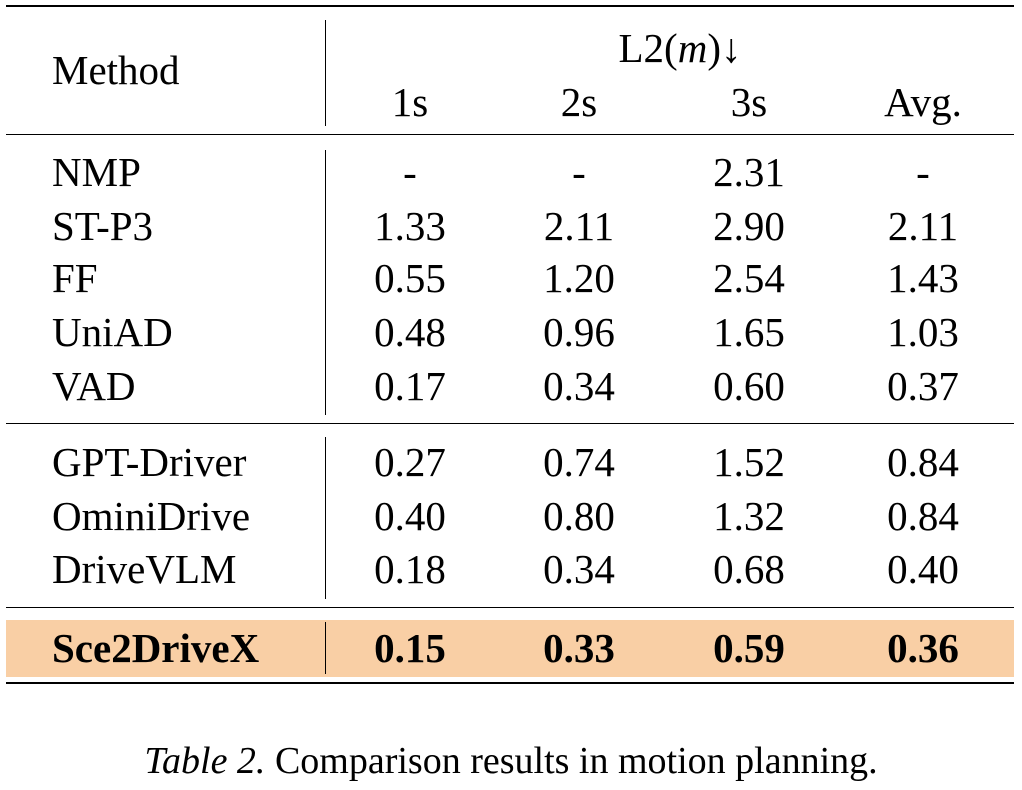 Image resolution: width=1022 pixels, height=790 pixels. Describe the element at coordinates (923, 278) in the screenshot. I see `row-value: 1.43` at that location.